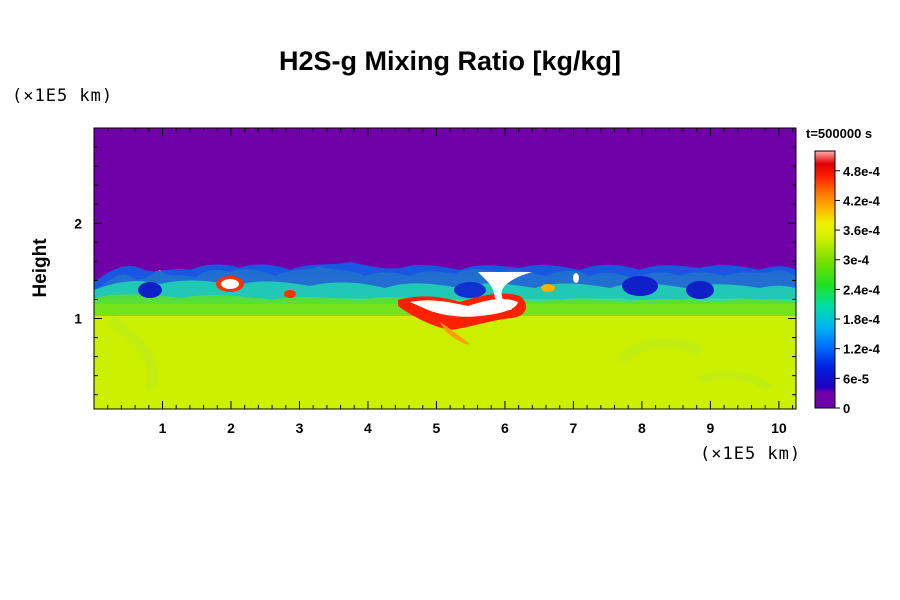 The height and width of the screenshot is (600, 900). Describe the element at coordinates (862, 319) in the screenshot. I see `colorbar-tick-label: 1.8e-4` at that location.